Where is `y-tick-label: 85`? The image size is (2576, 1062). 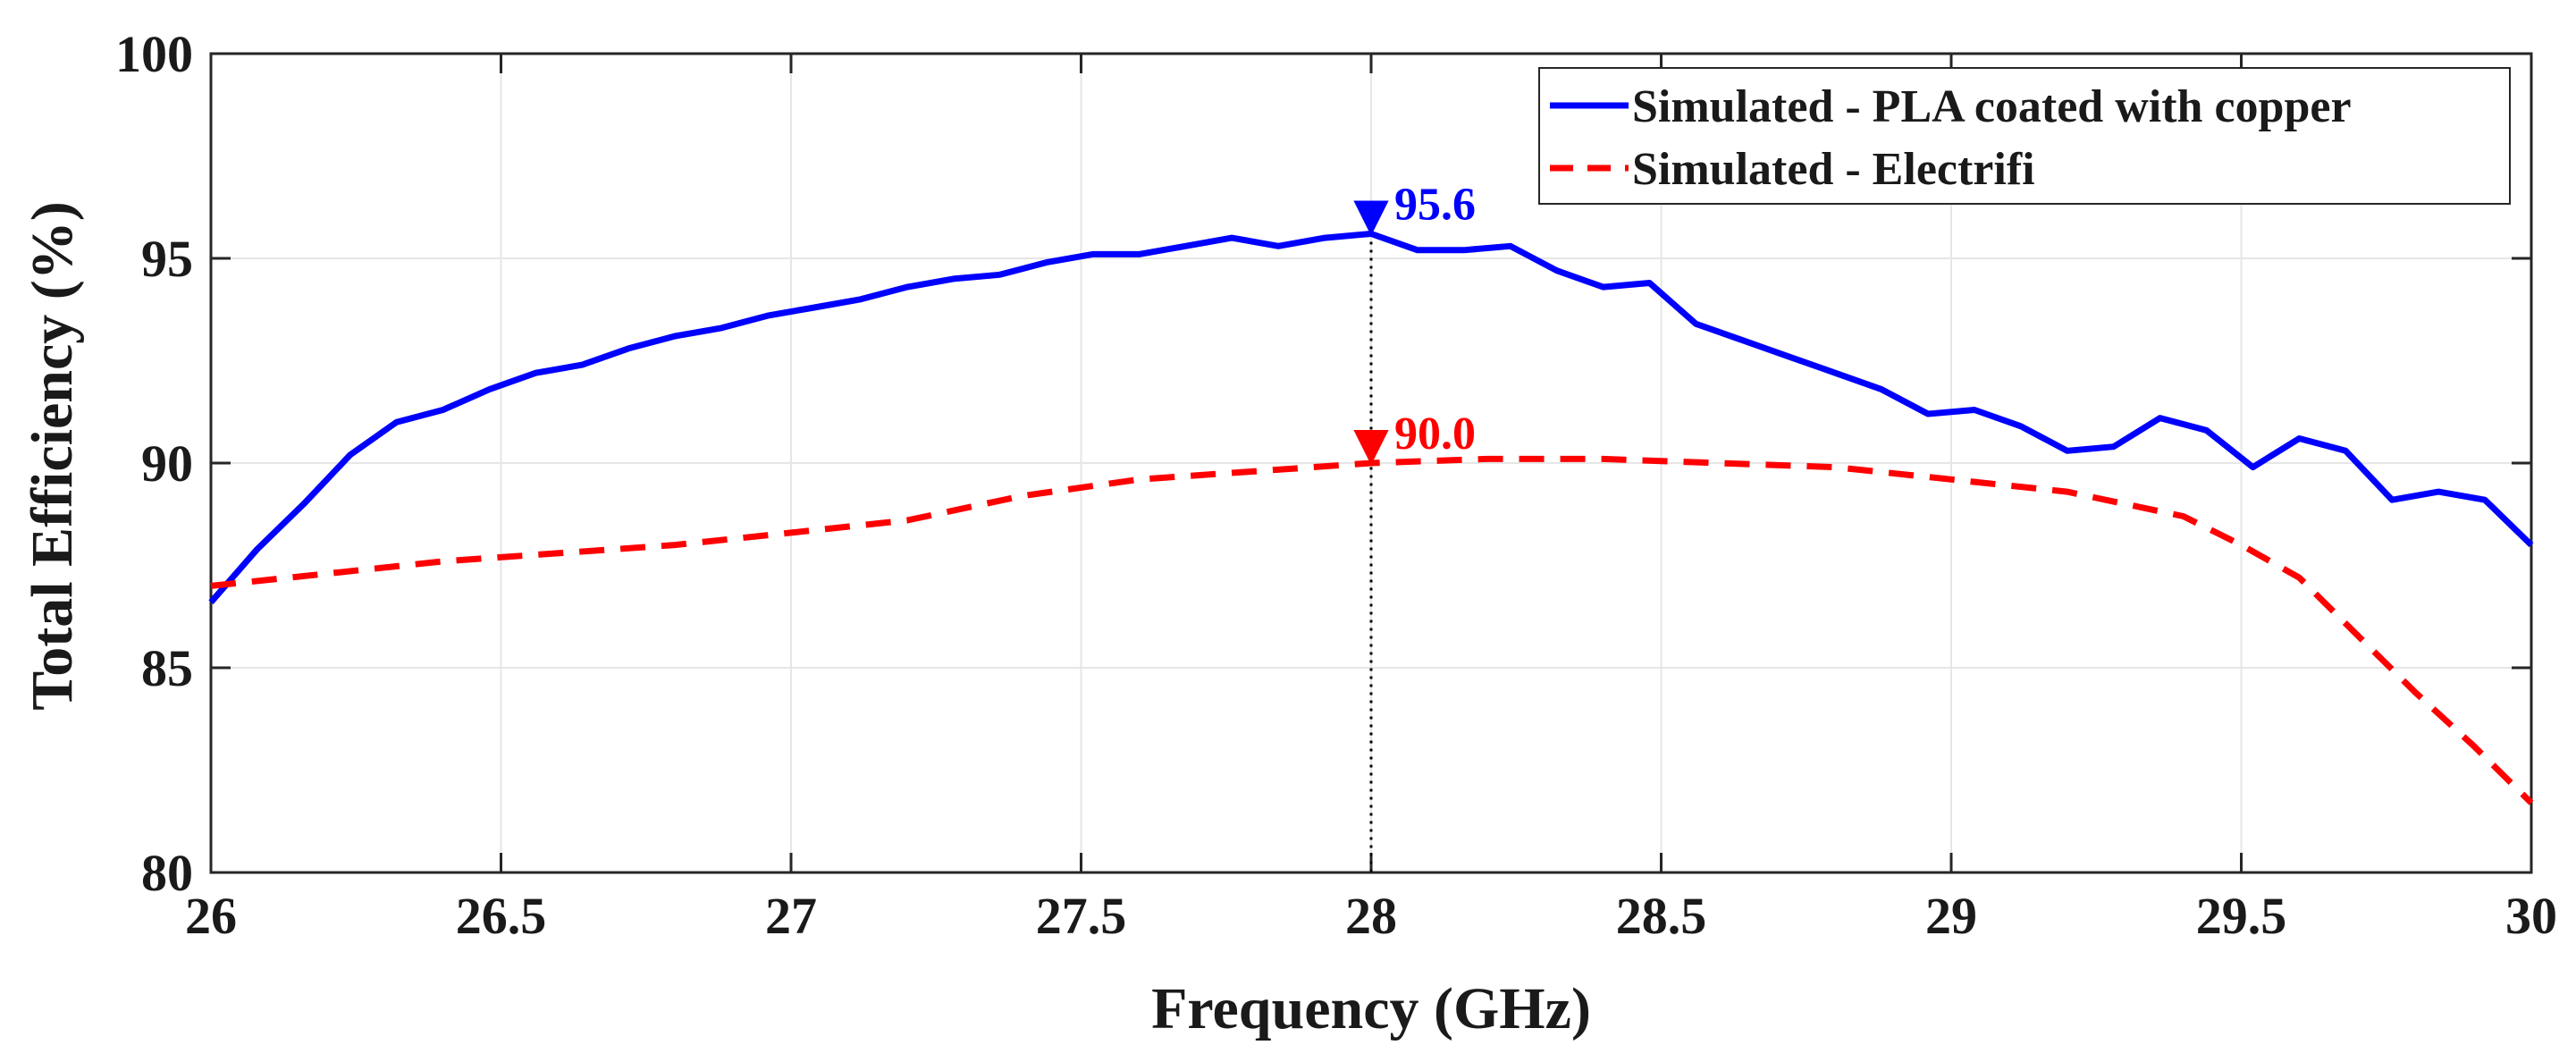 y-tick-label: 85 is located at coordinates (167, 668).